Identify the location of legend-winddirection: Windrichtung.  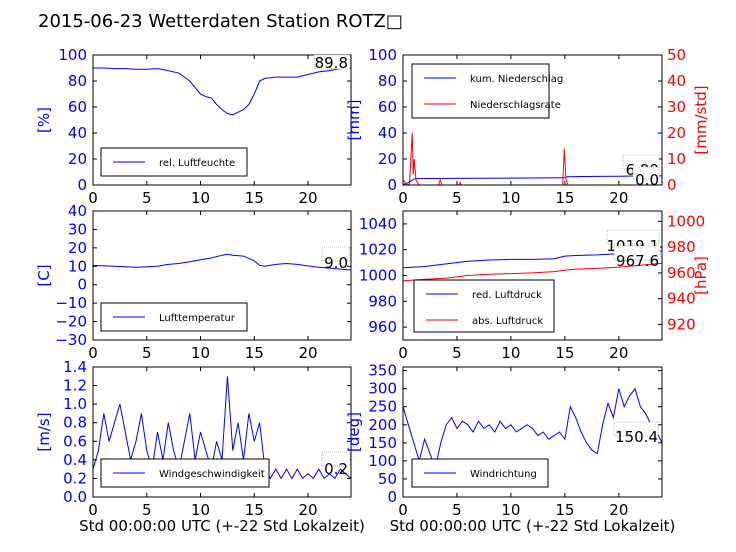
(480, 473).